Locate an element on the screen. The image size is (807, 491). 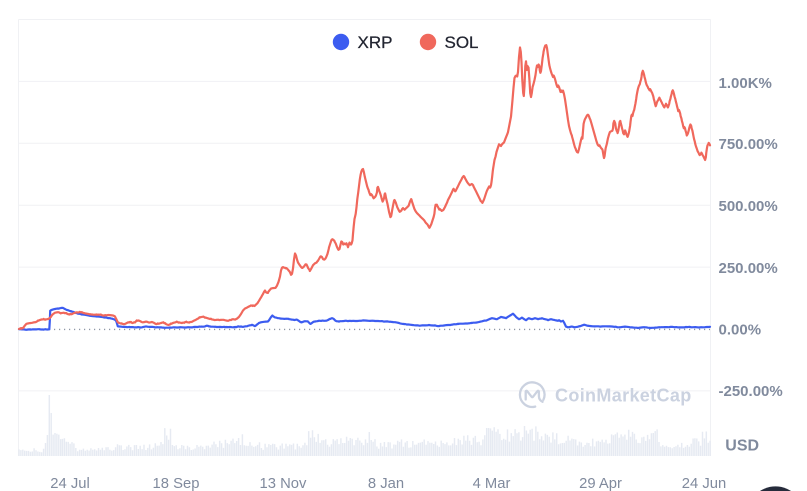
svg-text: CoinMarketCap is located at coordinates (623, 396).